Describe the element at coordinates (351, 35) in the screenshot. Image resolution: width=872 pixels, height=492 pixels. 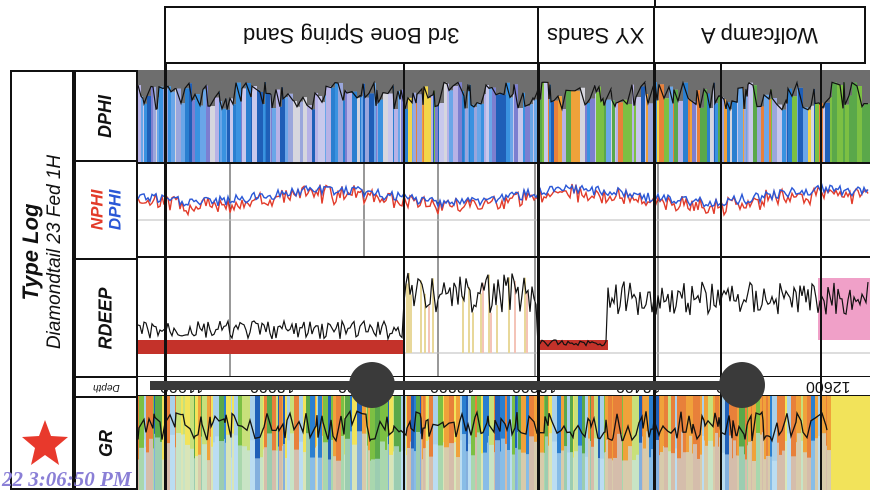
I see `zone-header-label: 3rd Bone Spring Sand` at that location.